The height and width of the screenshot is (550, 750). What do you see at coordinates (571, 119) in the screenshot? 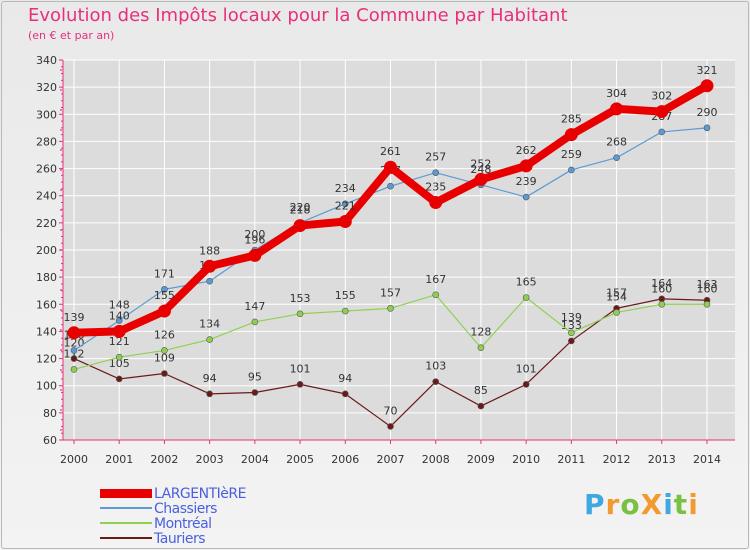
I see `data-label-largentiere: 285` at bounding box center [571, 119].